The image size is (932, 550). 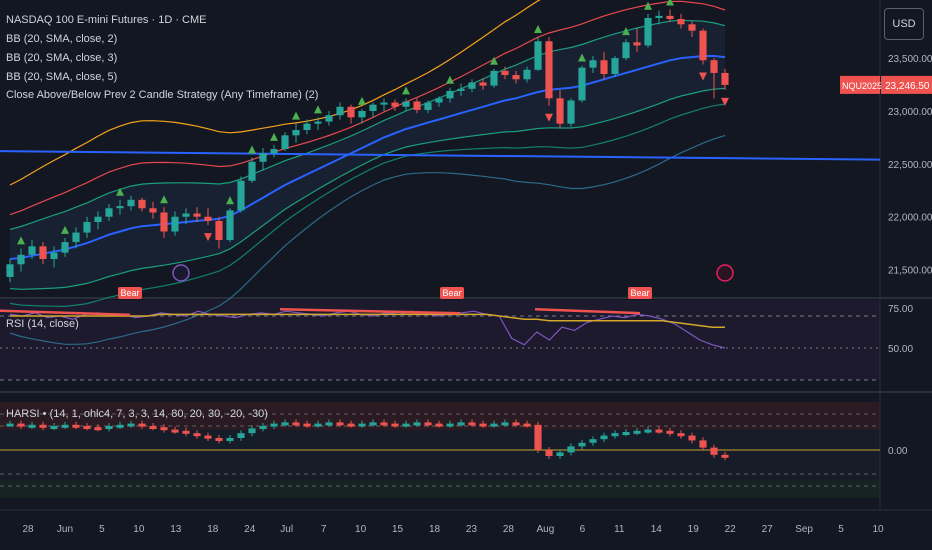 What do you see at coordinates (910, 112) in the screenshot?
I see `price-tick-label: 23,000.00` at bounding box center [910, 112].